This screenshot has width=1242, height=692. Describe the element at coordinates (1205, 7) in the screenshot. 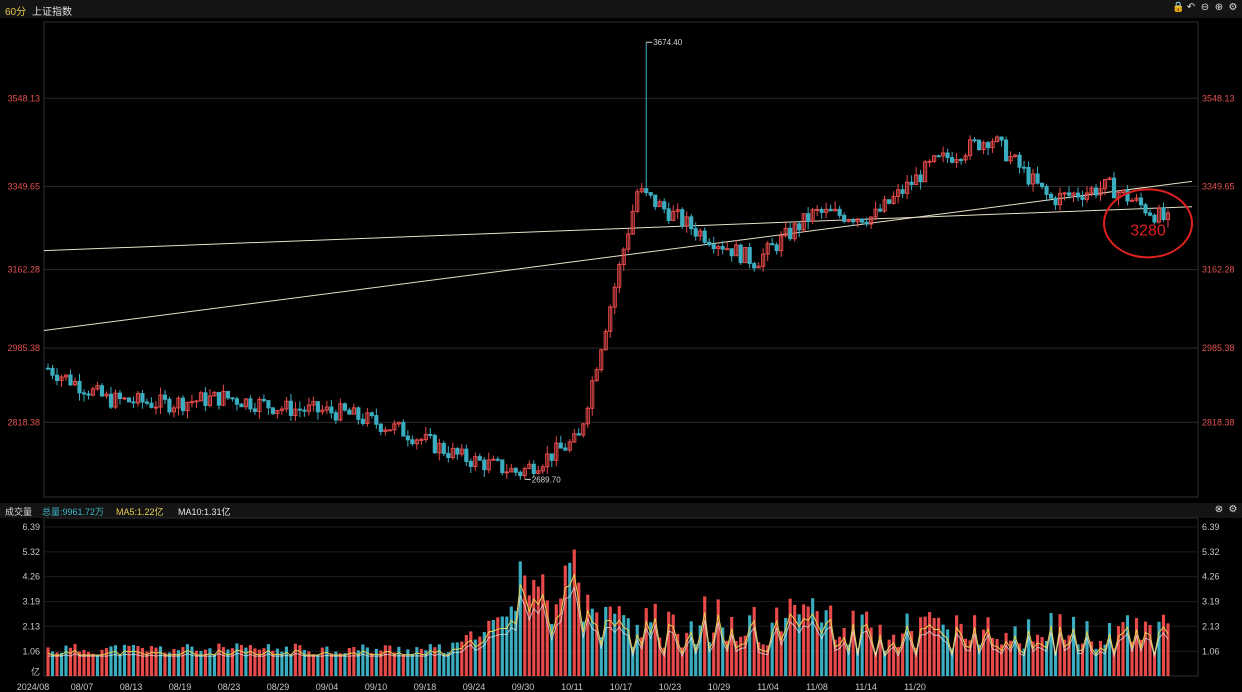

I see `minus-circle-icon: ⊖` at that location.